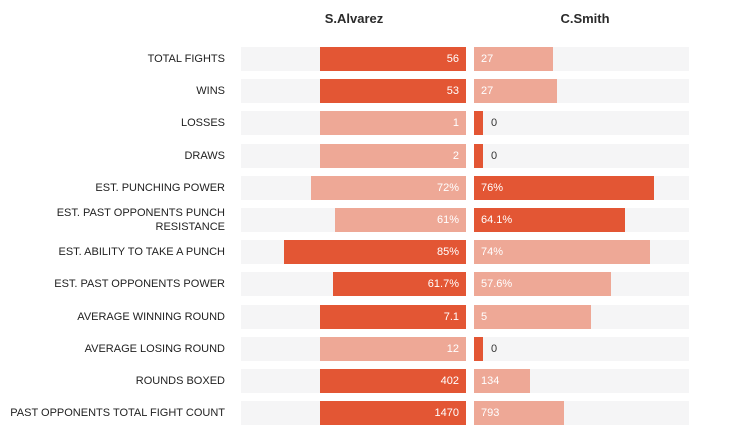 The image size is (750, 445). What do you see at coordinates (492, 188) in the screenshot?
I see `right-value: 76%` at bounding box center [492, 188].